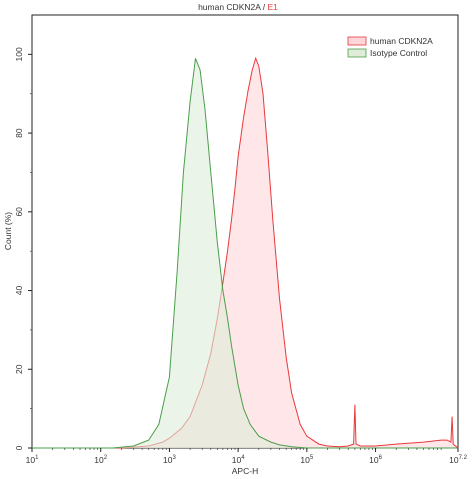 This screenshot has height=479, width=476. I want to click on legend-item: human CDKN2A, so click(390, 41).